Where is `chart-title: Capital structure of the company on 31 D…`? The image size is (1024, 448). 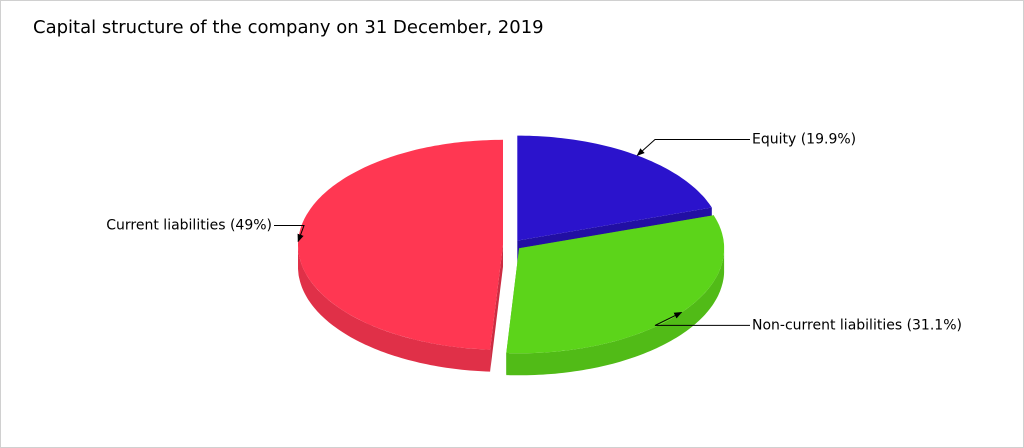
chart-title: Capital structure of the company on 31 D… is located at coordinates (288, 27).